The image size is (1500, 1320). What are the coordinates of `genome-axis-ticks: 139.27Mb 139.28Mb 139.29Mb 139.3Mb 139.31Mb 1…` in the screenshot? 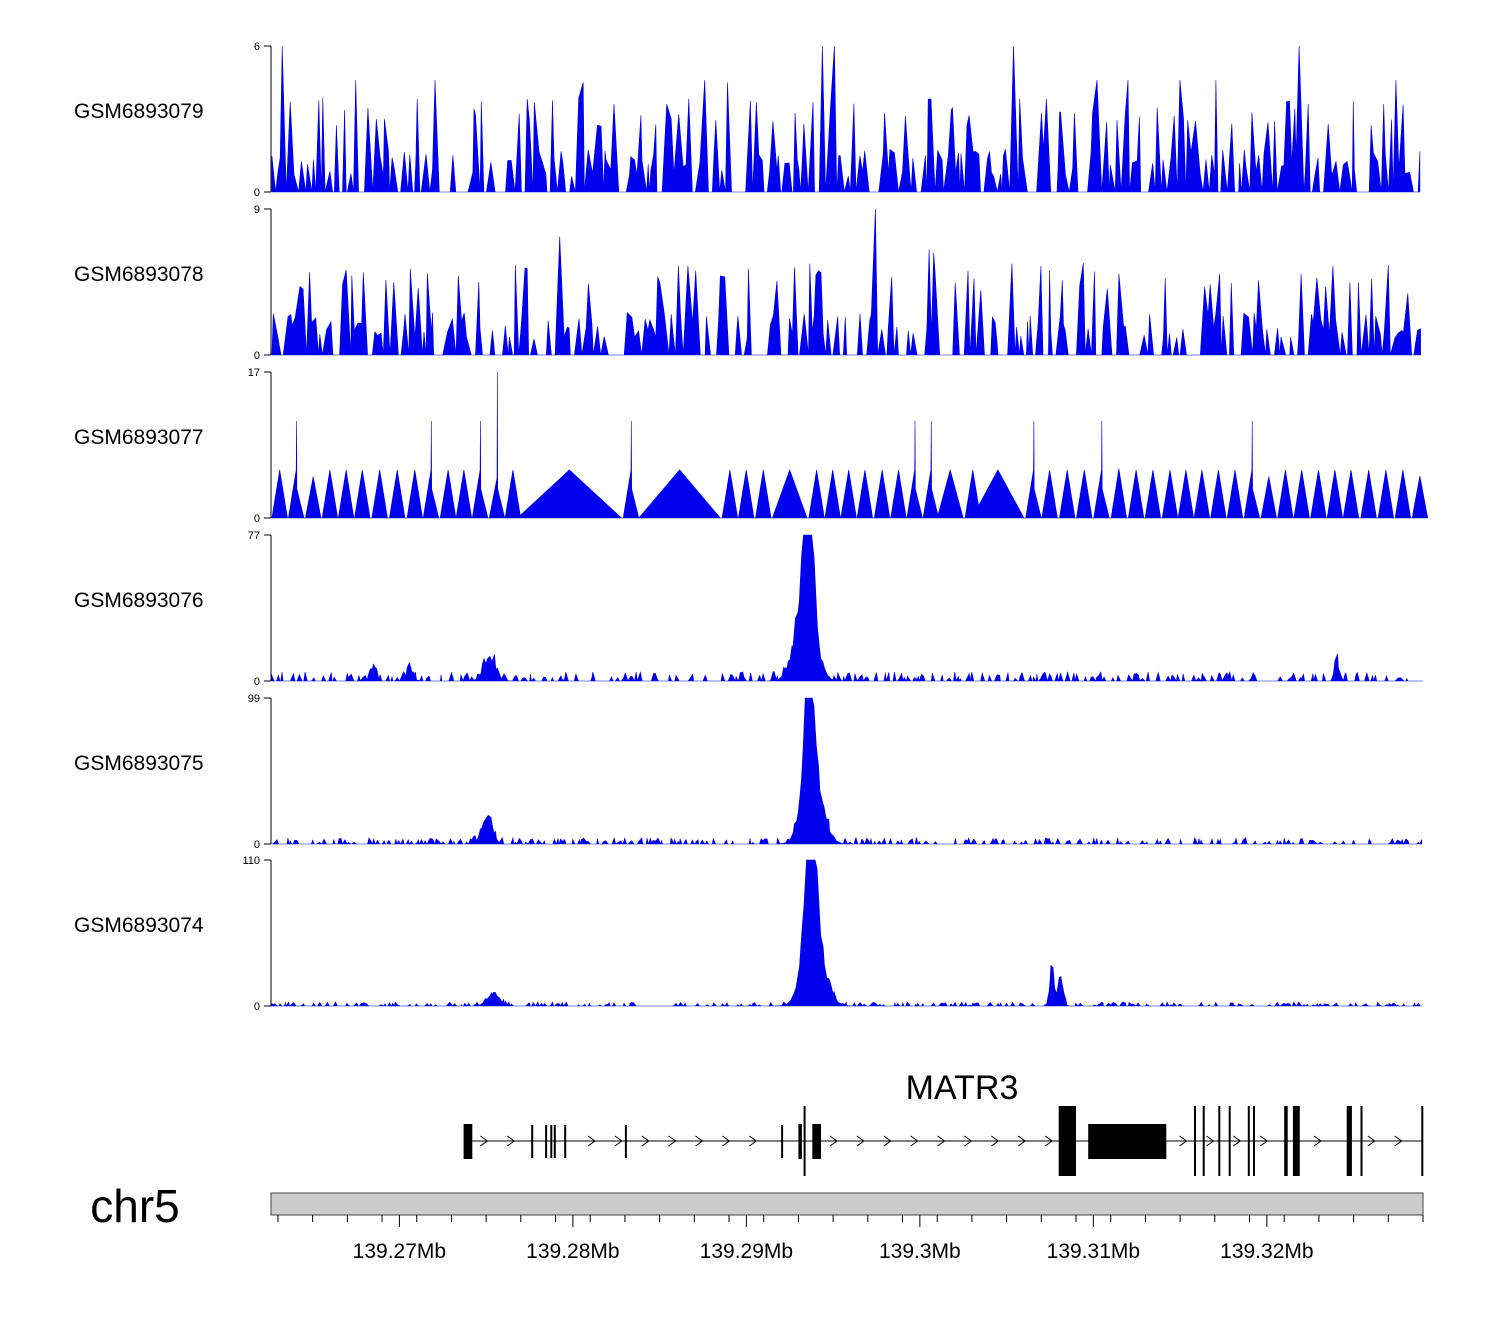 It's located at (850, 1239).